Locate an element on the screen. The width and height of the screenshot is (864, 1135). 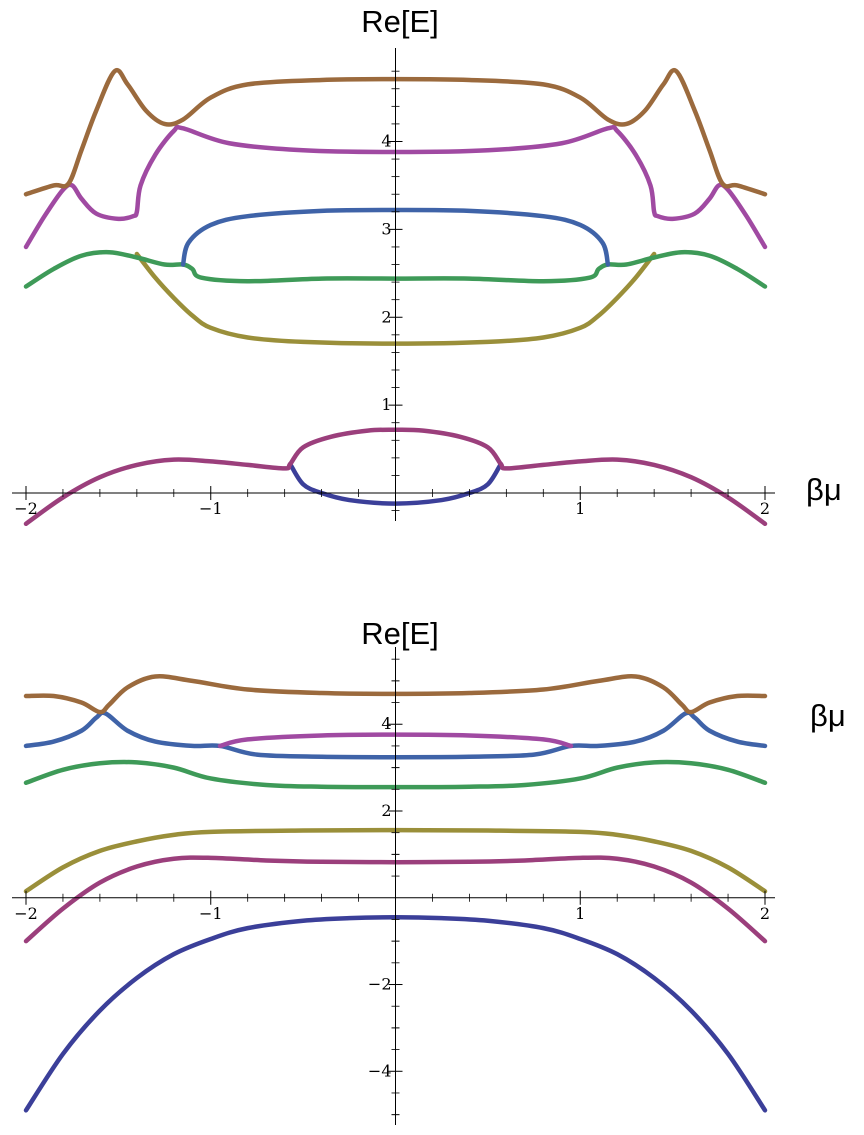
chart-bottom-y-tick-label: 2 is located at coordinates (386, 810).